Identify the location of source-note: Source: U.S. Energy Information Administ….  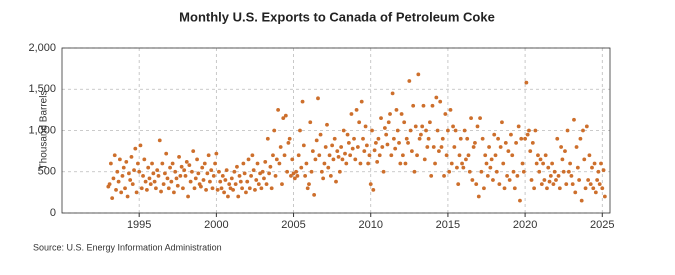
(127, 247).